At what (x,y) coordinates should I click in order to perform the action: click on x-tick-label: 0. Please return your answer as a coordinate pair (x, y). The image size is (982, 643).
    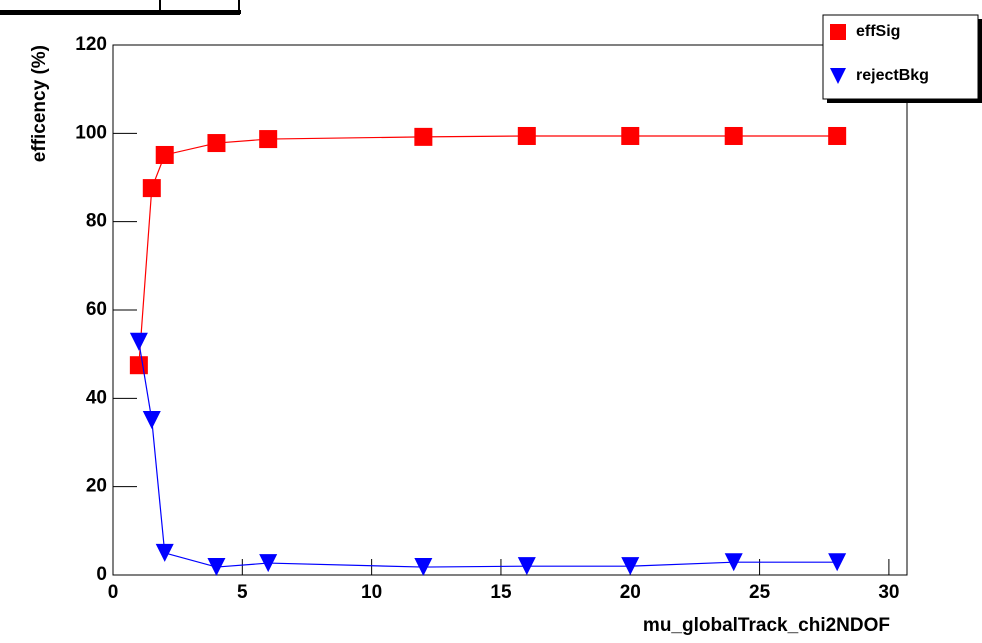
    Looking at the image, I should click on (113, 592).